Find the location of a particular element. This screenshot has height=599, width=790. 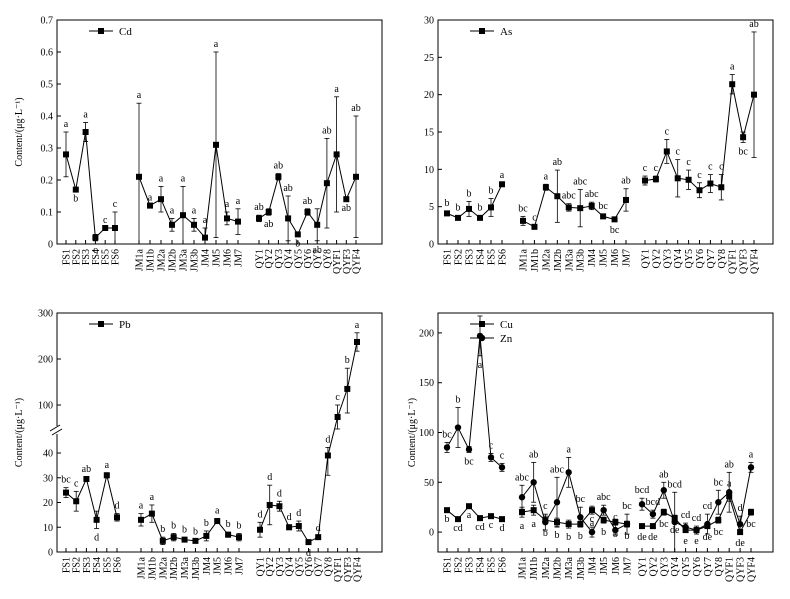

y-tick-label: 5 is located at coordinates (431, 207).